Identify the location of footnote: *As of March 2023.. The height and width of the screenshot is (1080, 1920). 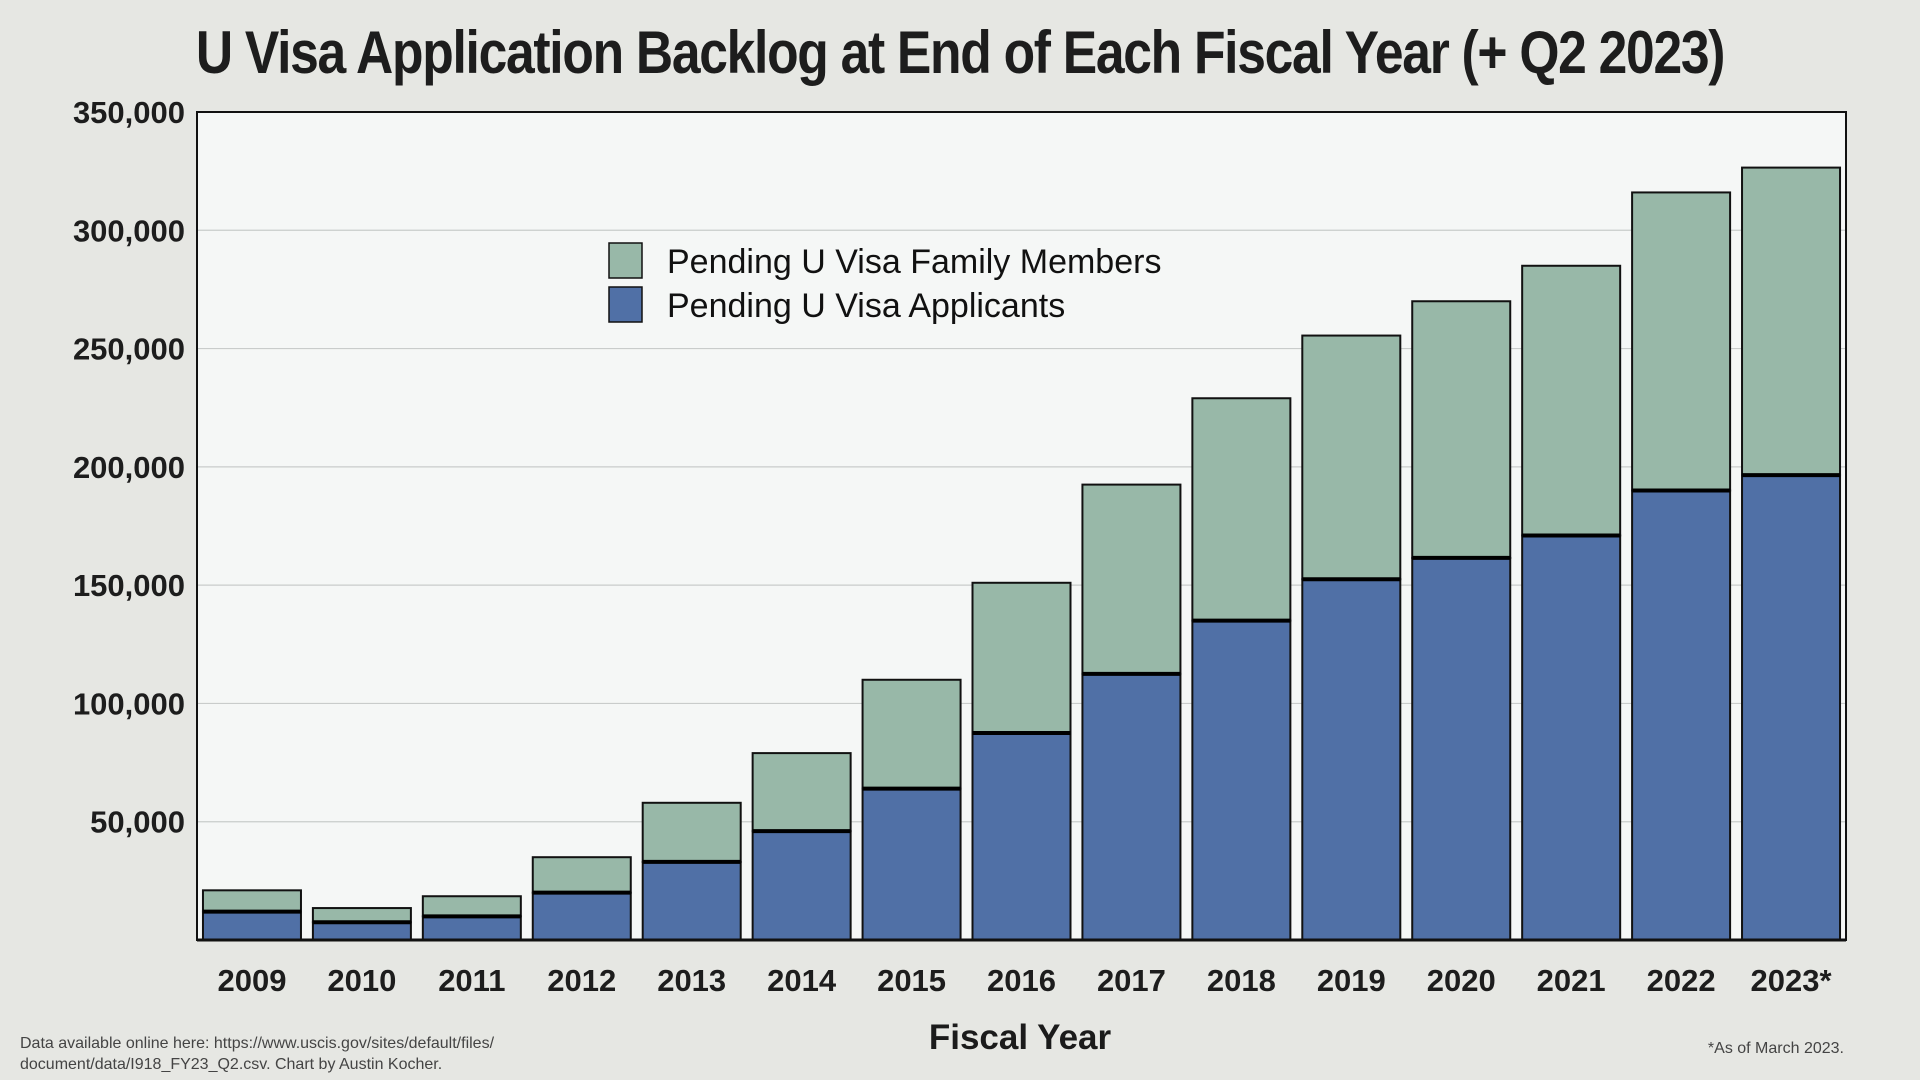
(1775, 1048).